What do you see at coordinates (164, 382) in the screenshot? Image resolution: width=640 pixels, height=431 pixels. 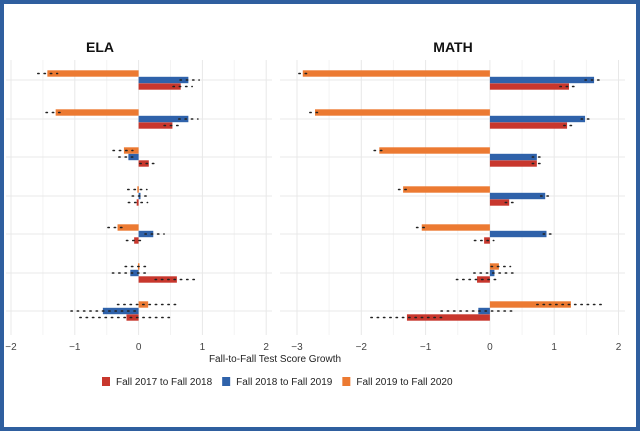 I see `legend-label: Fall 2017 to Fall 2018` at bounding box center [164, 382].